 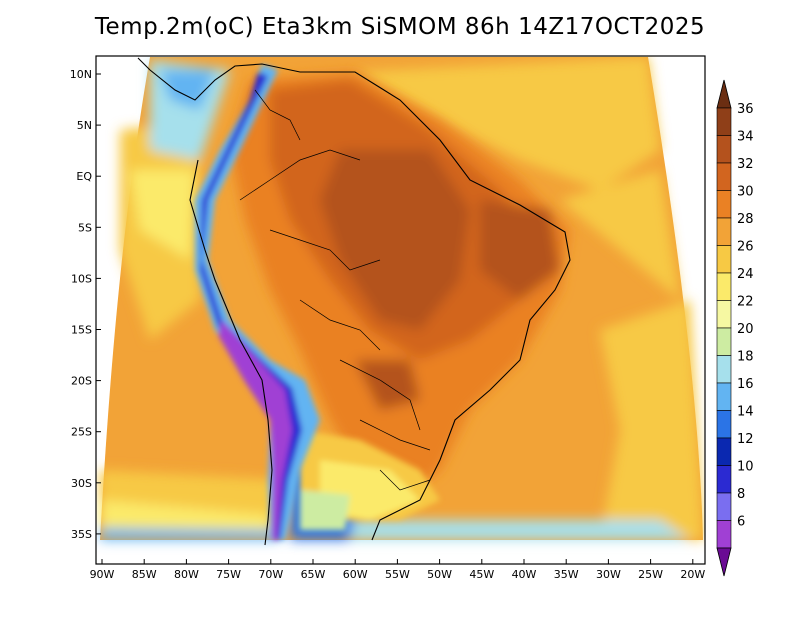 What do you see at coordinates (745, 247) in the screenshot?
I see `colorbar-label: 26` at bounding box center [745, 247].